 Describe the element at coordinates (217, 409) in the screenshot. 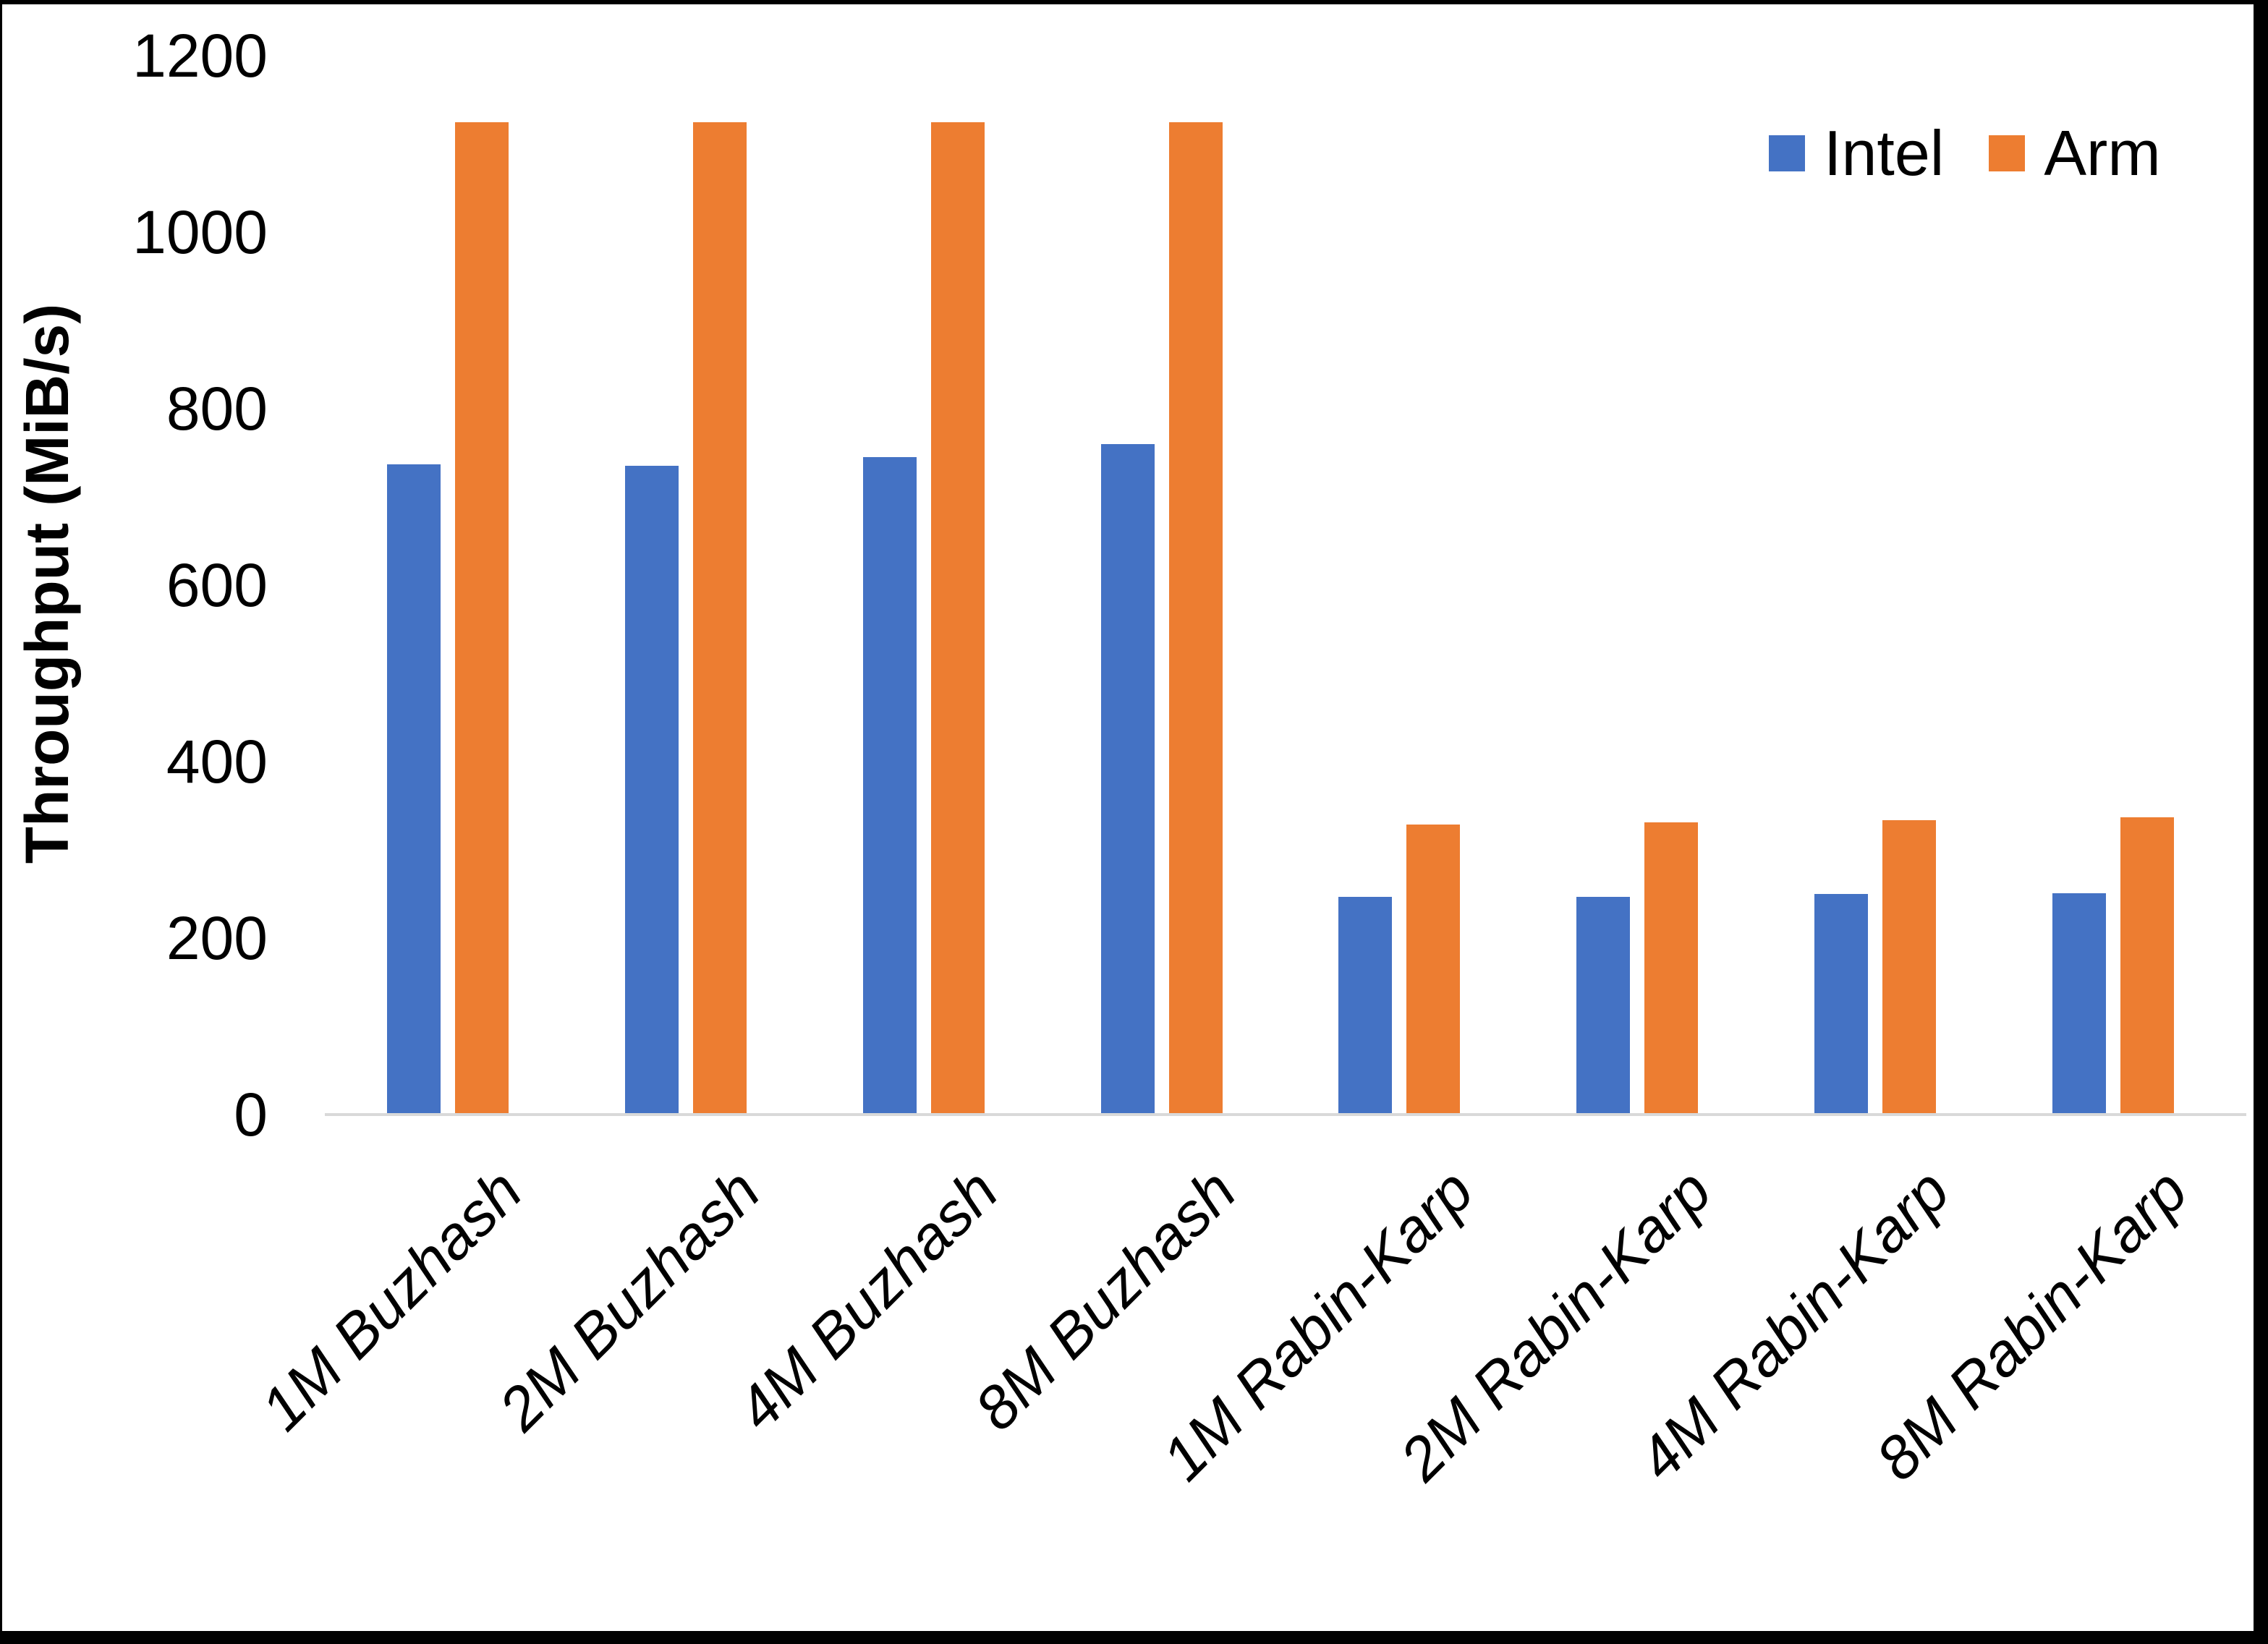

I see `y-tick-label: 800` at that location.